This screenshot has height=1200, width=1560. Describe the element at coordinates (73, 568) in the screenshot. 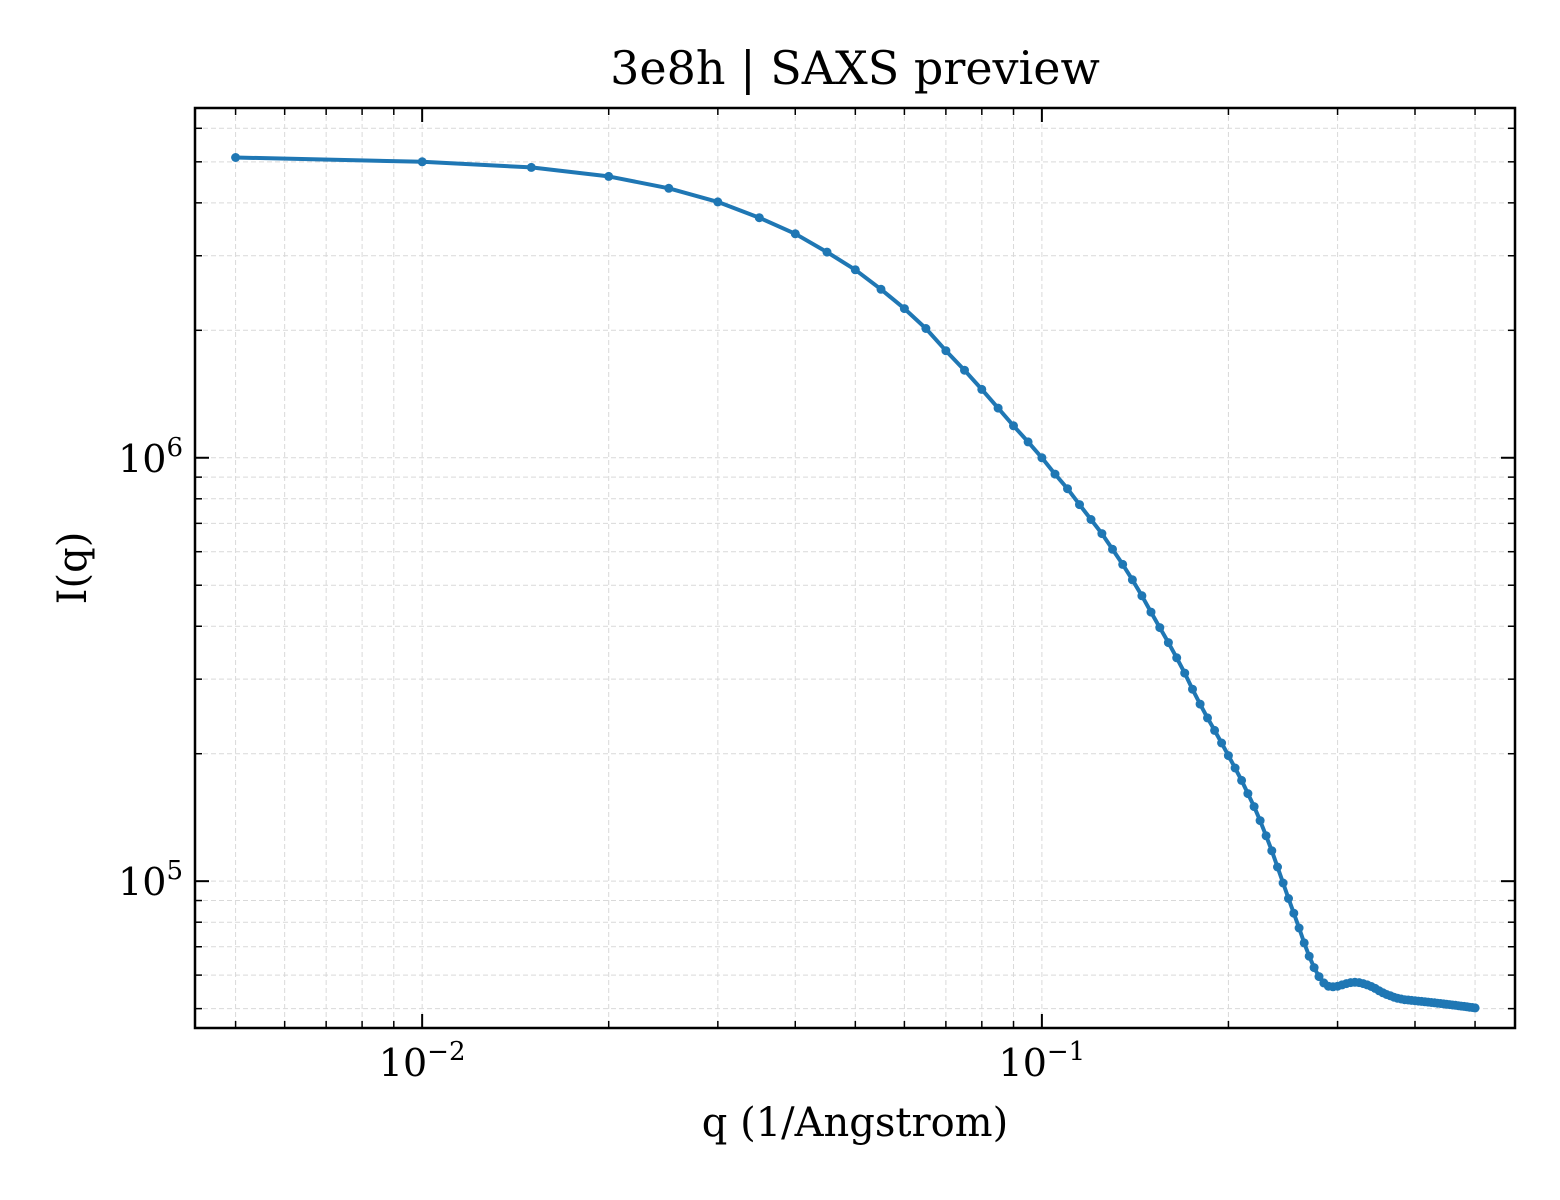

I see `y-axis-label: I(q)` at that location.